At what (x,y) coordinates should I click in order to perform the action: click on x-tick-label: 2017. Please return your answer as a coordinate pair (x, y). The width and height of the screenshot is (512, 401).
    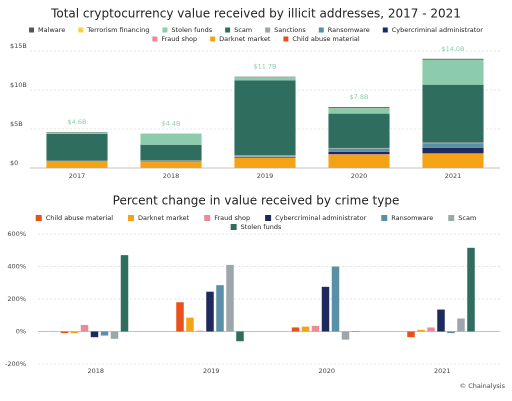
    Looking at the image, I should click on (77, 176).